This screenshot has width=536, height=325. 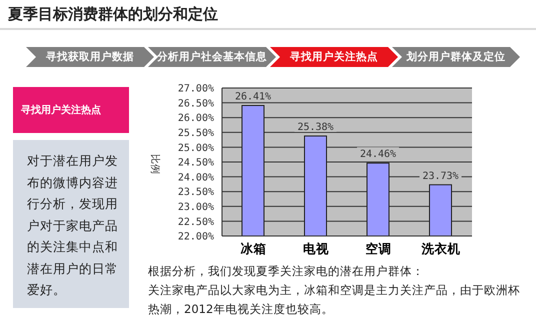 I want to click on y-tick-label: 24.50%, so click(x=196, y=163).